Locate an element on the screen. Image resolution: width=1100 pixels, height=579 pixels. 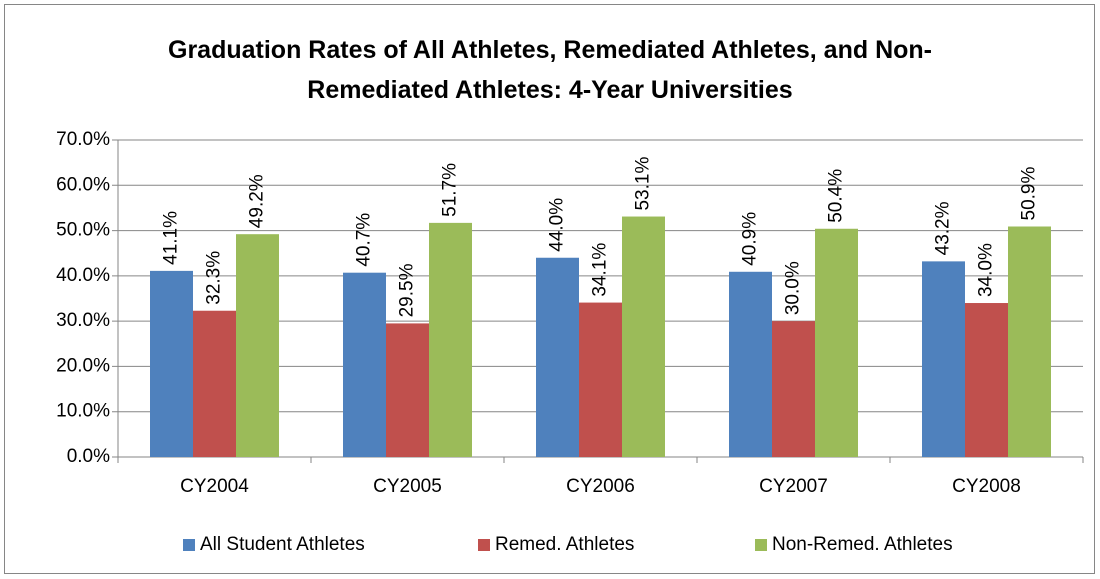
data-label: 32.3% is located at coordinates (214, 278).